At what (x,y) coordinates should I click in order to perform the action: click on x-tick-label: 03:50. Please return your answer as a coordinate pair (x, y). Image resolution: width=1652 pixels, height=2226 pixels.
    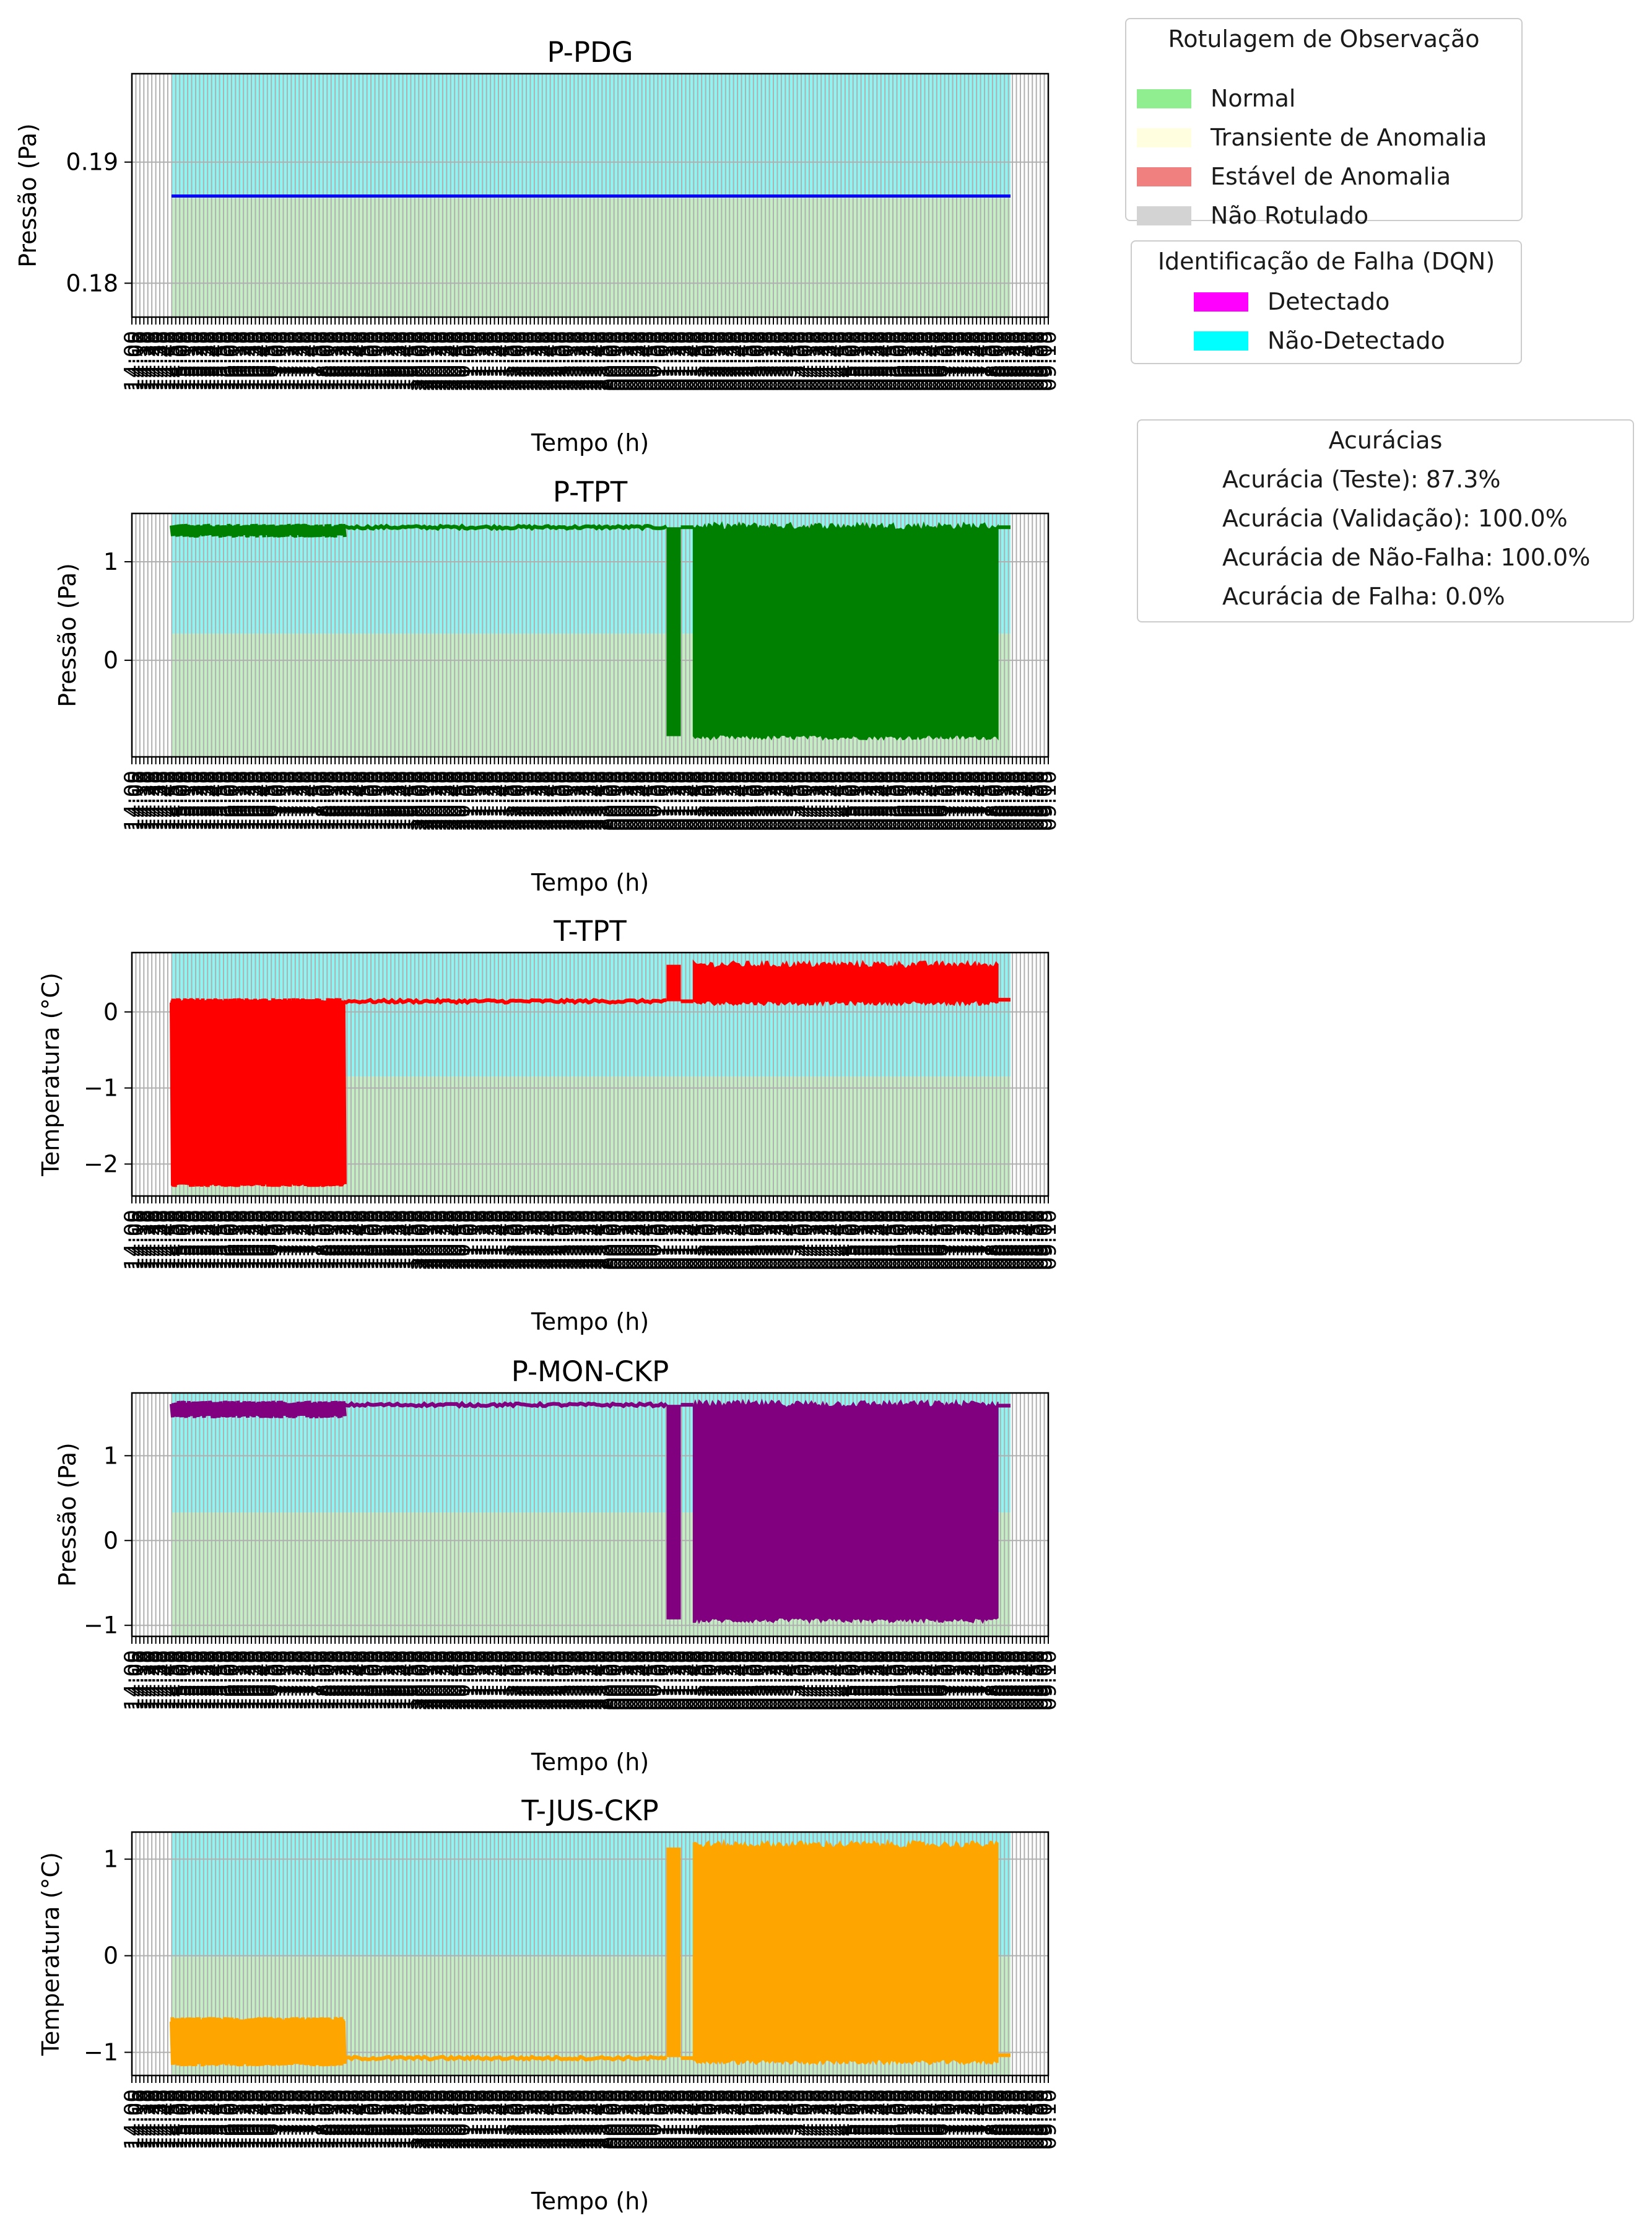
    Looking at the image, I should click on (793, 1240).